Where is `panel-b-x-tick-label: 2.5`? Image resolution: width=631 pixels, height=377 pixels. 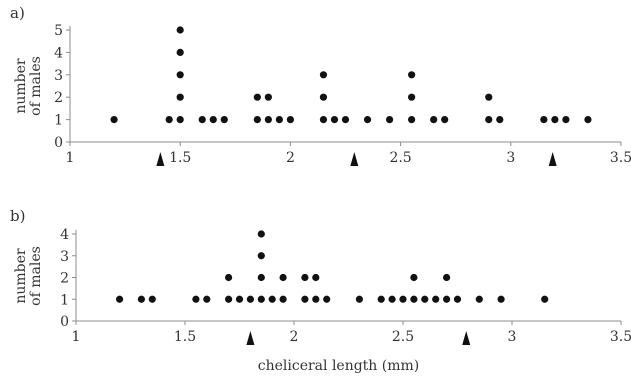
panel-b-x-tick-label: 2.5 is located at coordinates (403, 337).